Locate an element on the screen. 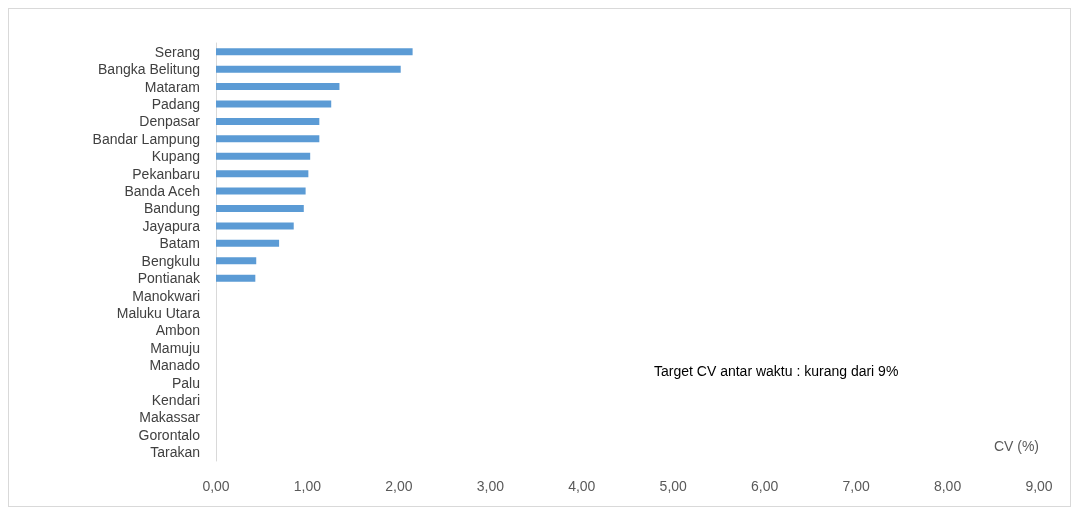  x-tick-label: 4,00 is located at coordinates (582, 486).